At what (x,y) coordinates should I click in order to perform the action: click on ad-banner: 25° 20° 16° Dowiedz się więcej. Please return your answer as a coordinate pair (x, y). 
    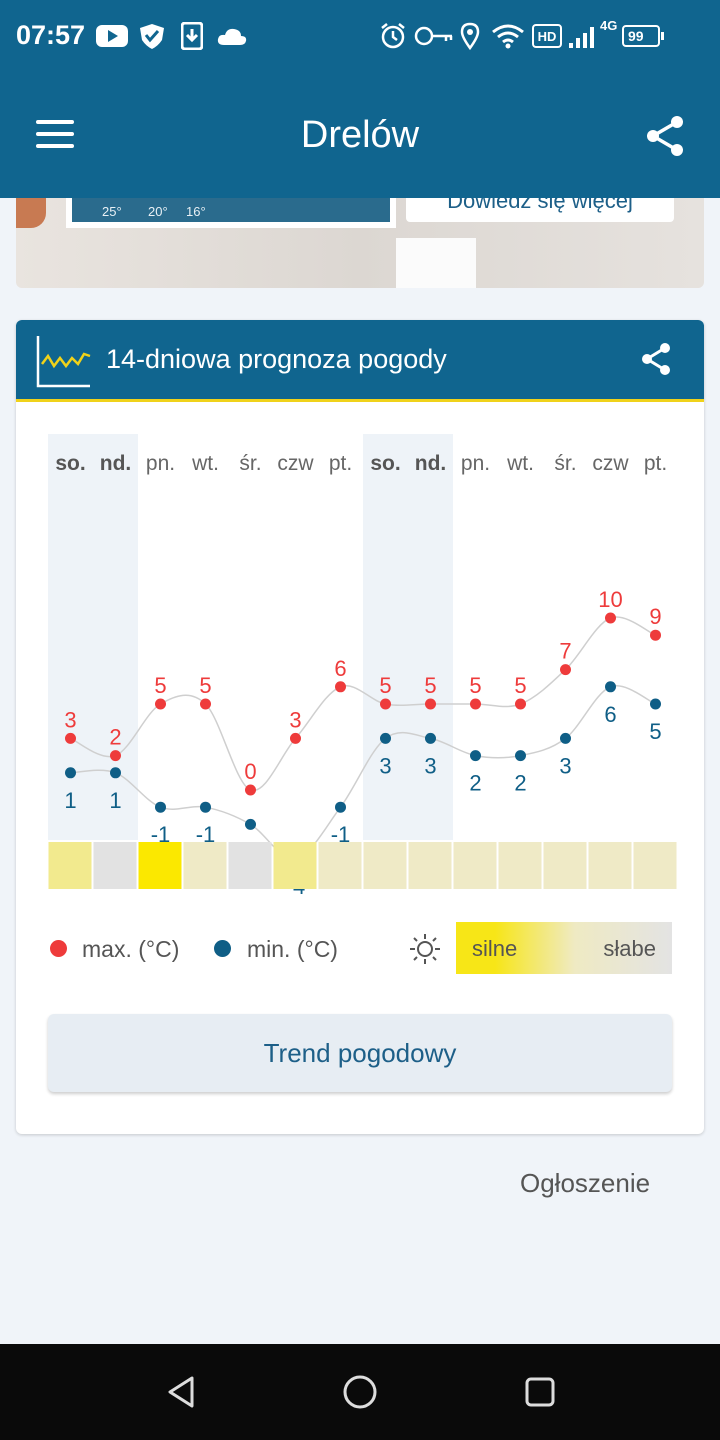
    Looking at the image, I should click on (360, 243).